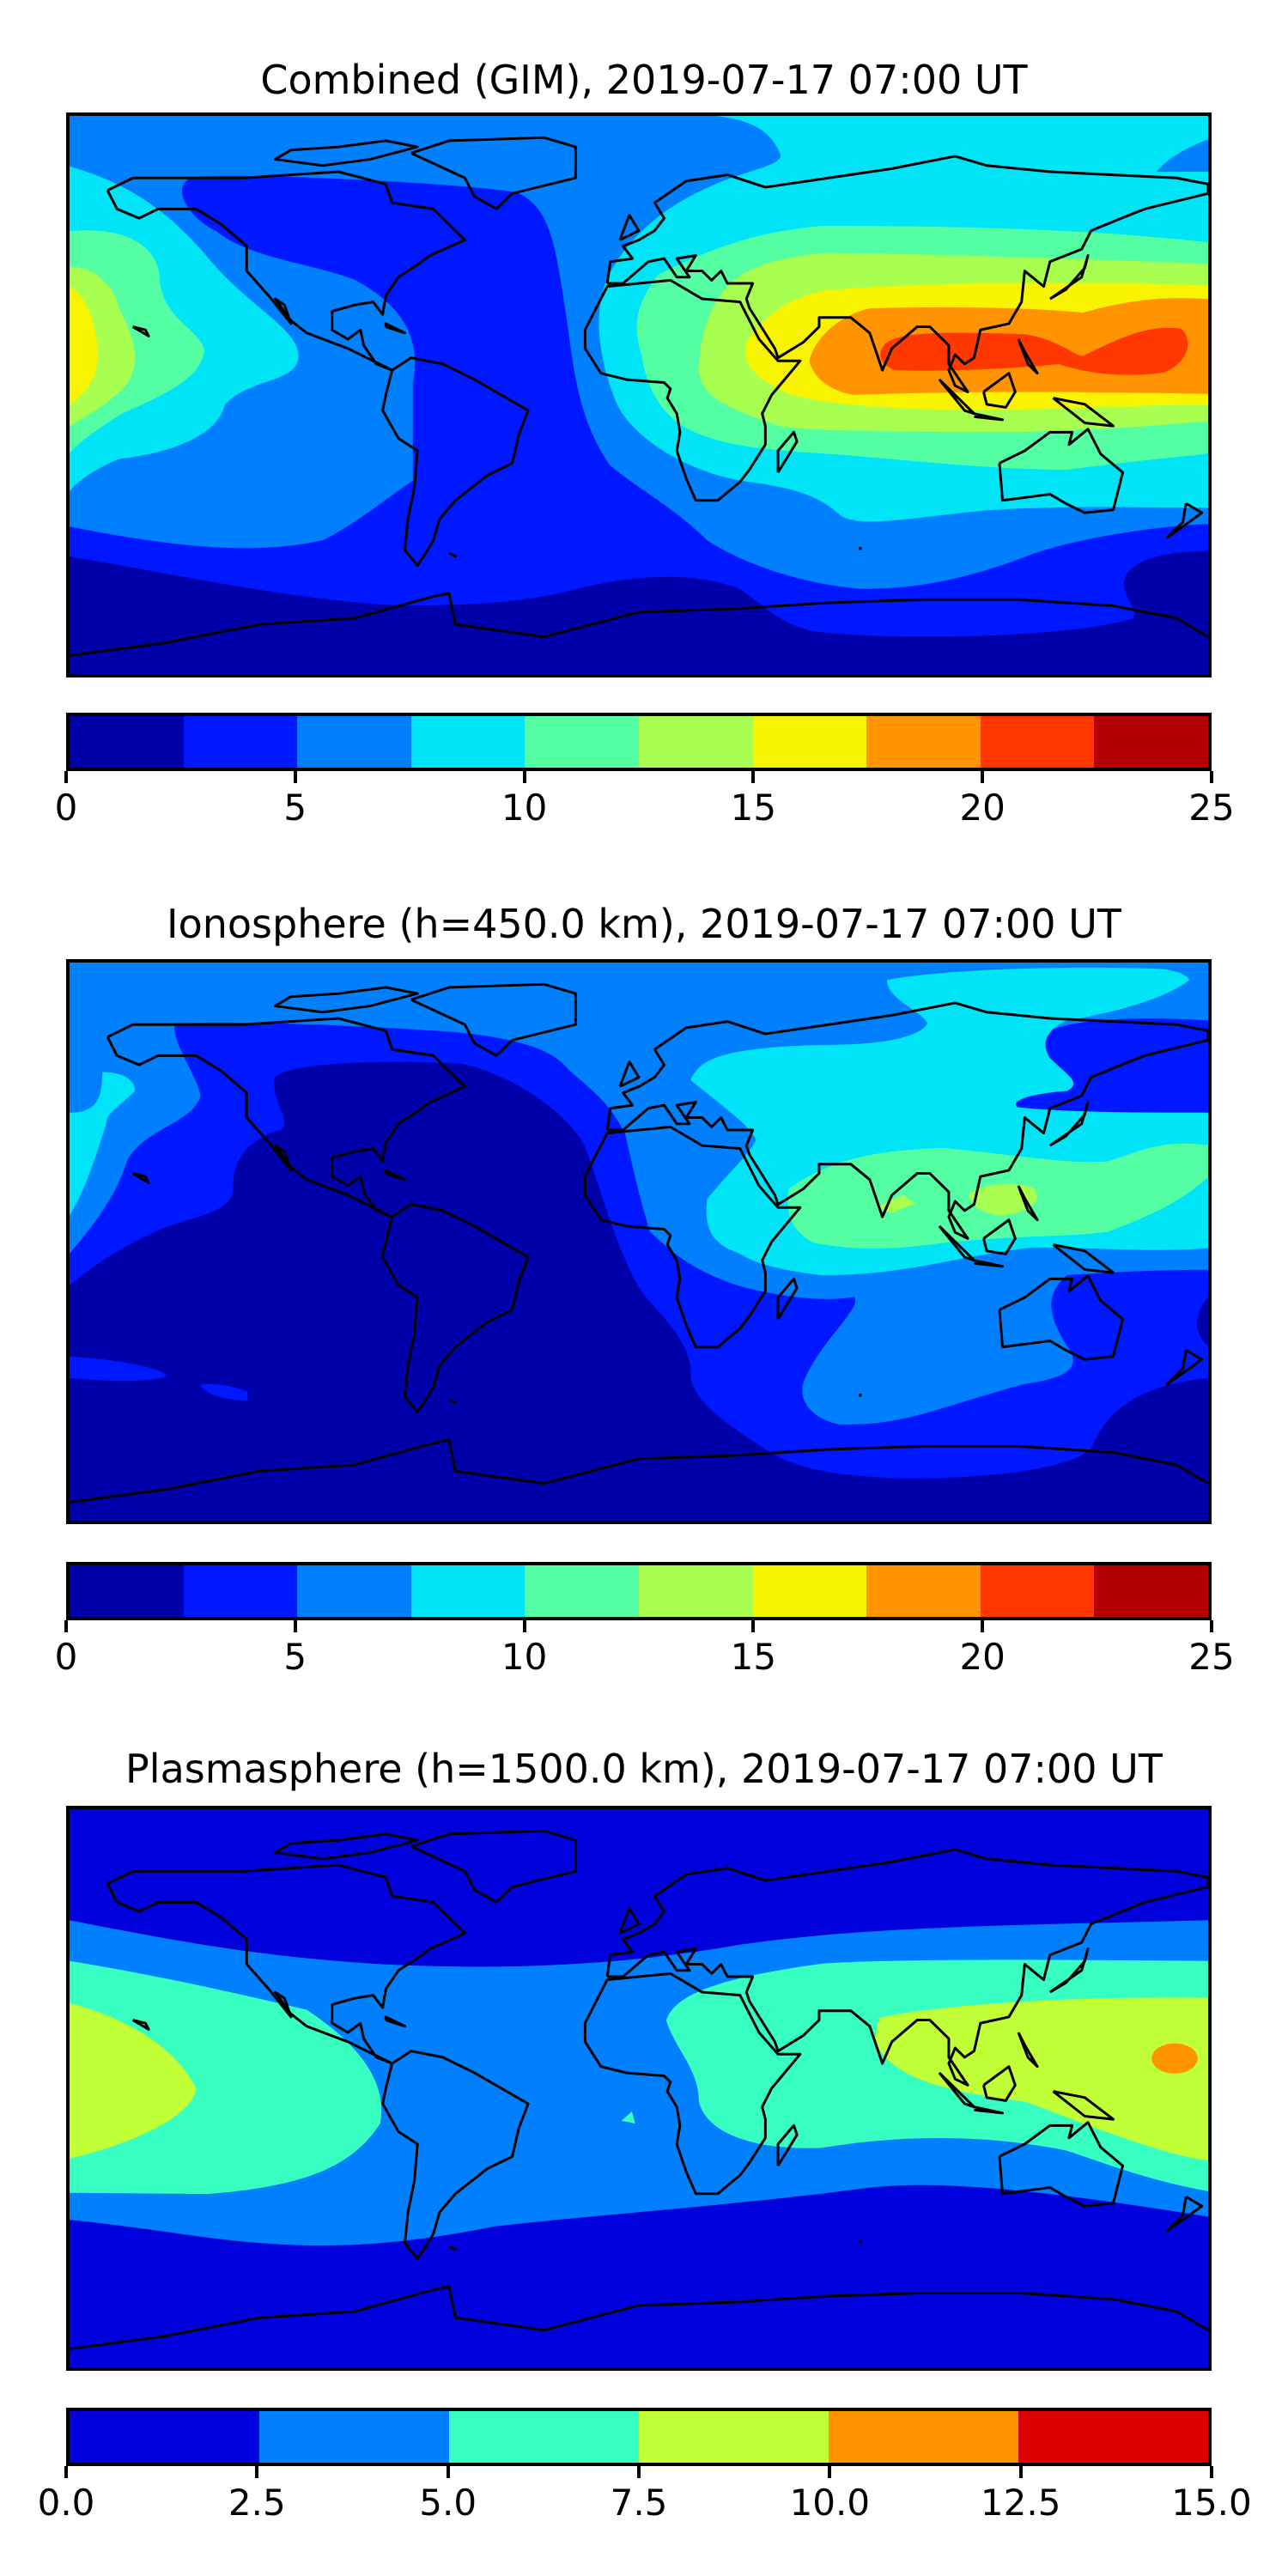 This screenshot has height=2576, width=1288. What do you see at coordinates (639, 2503) in the screenshot?
I see `colorbar-tick-label: 7.5` at bounding box center [639, 2503].